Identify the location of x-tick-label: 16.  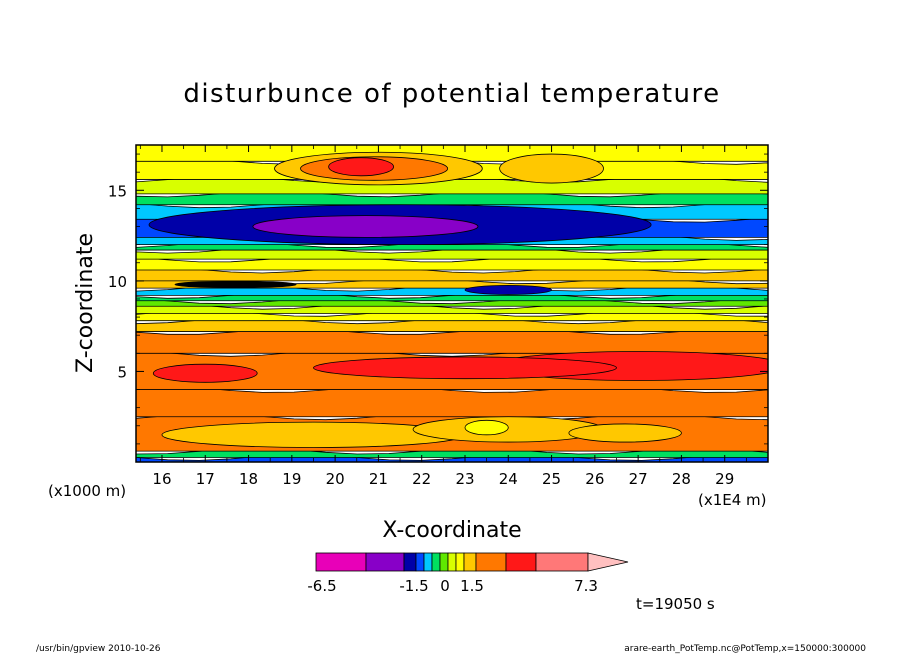
(161, 479).